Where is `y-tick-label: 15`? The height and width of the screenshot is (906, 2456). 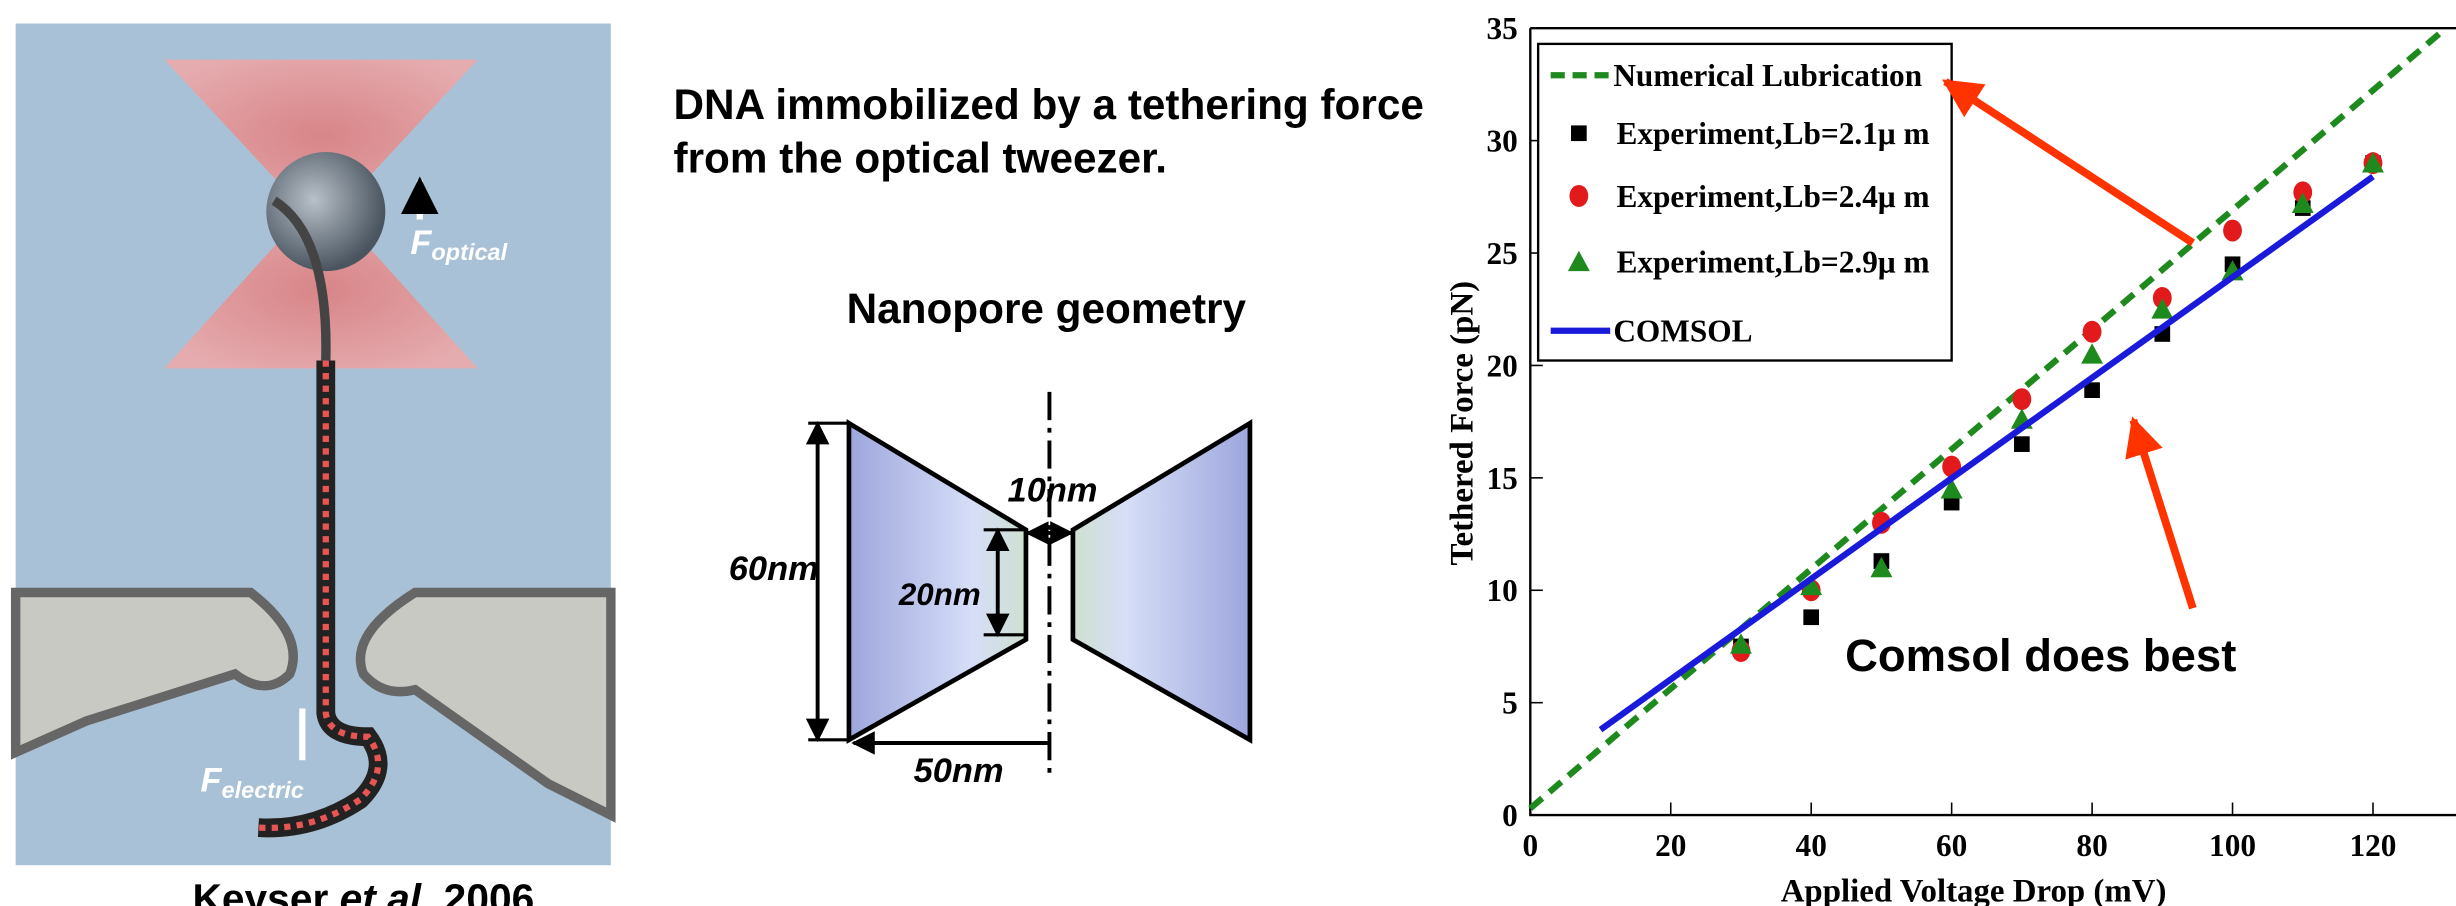 y-tick-label: 15 is located at coordinates (1501, 478).